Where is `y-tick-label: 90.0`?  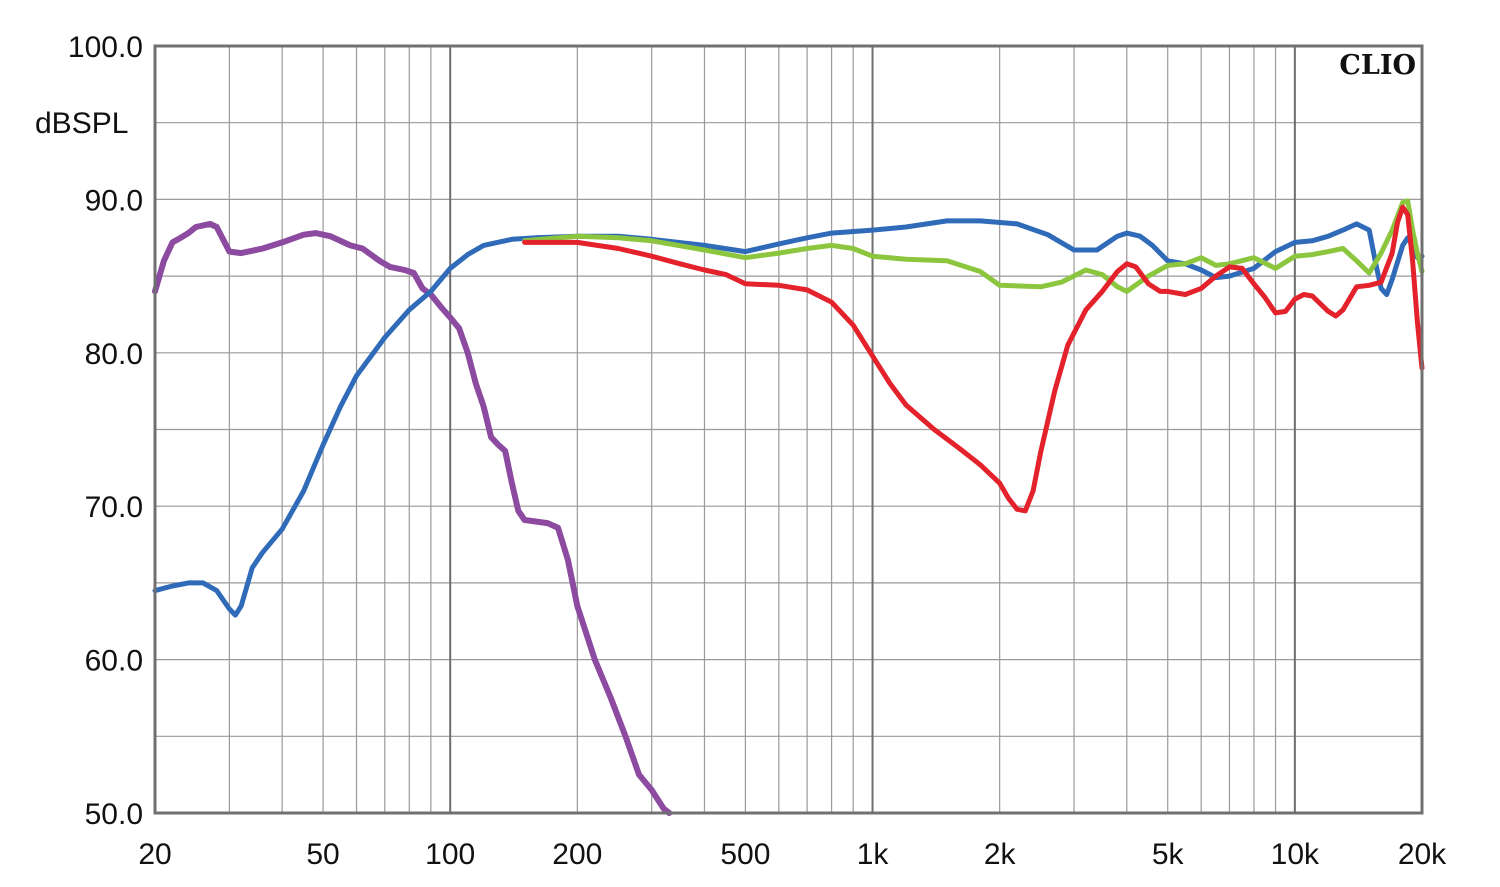
y-tick-label: 90.0 is located at coordinates (114, 200).